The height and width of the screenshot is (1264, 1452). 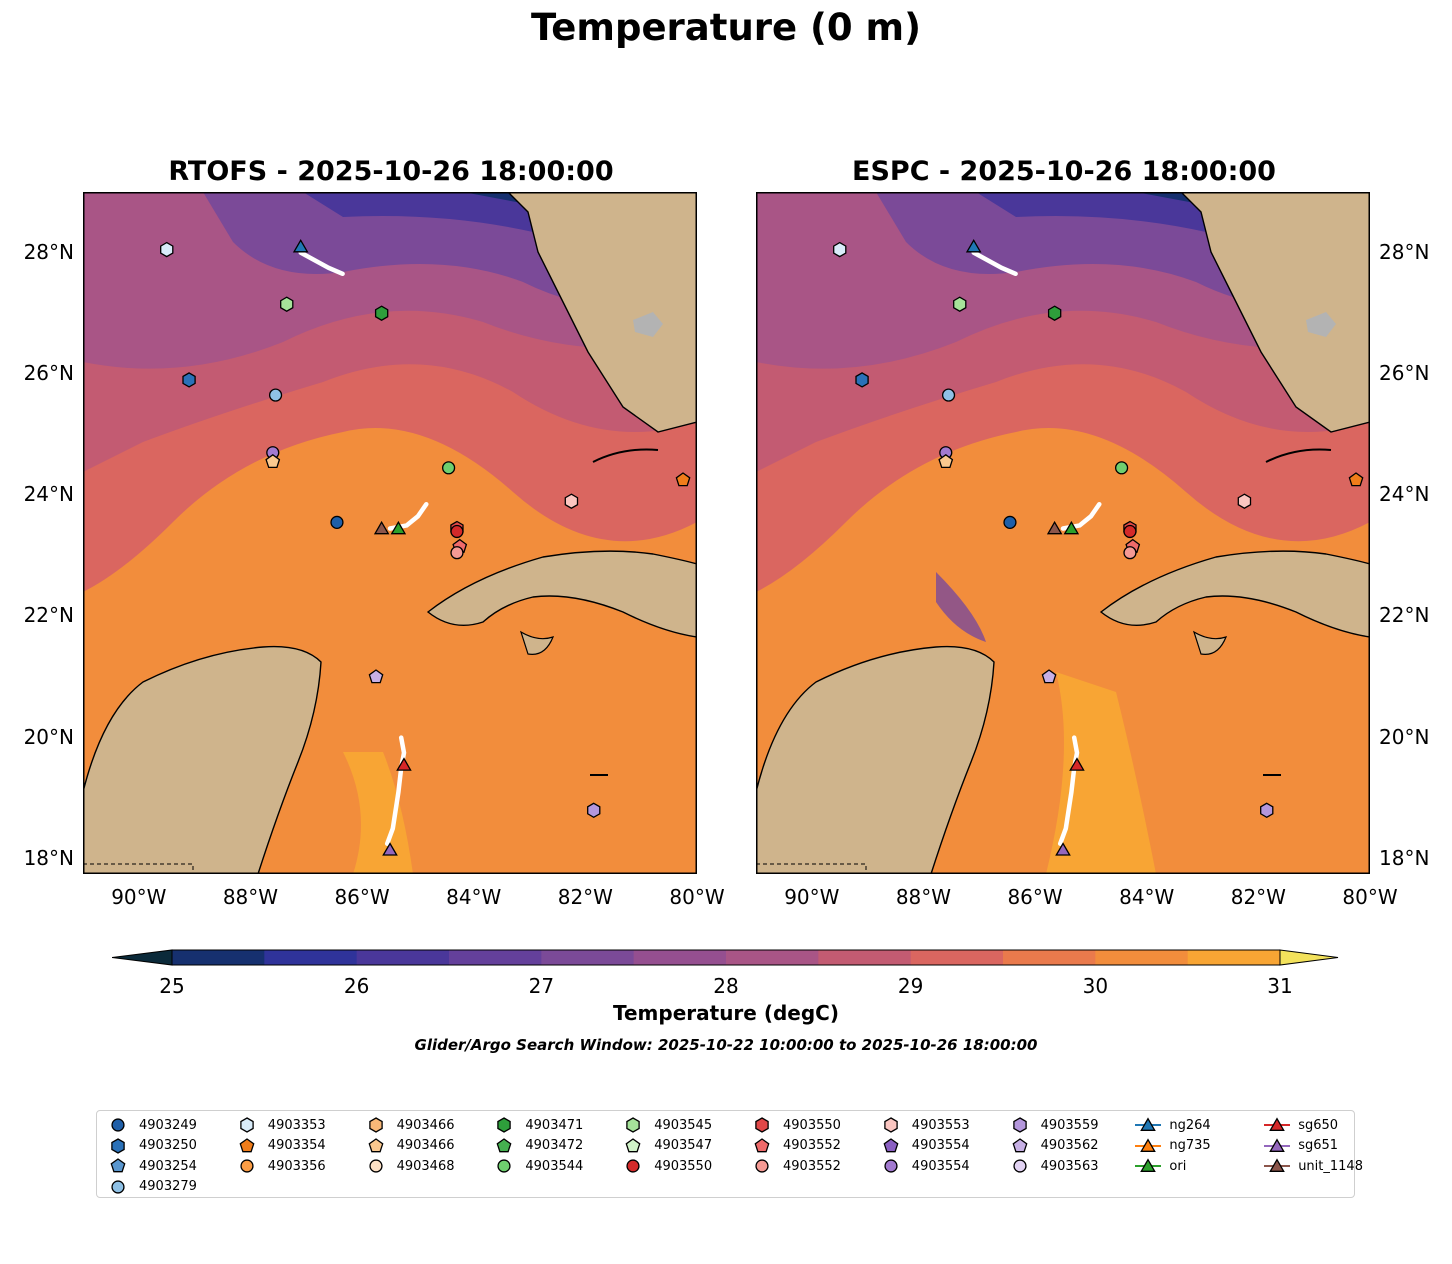 I want to click on legend-item: 4903544, so click(x=536, y=1166).